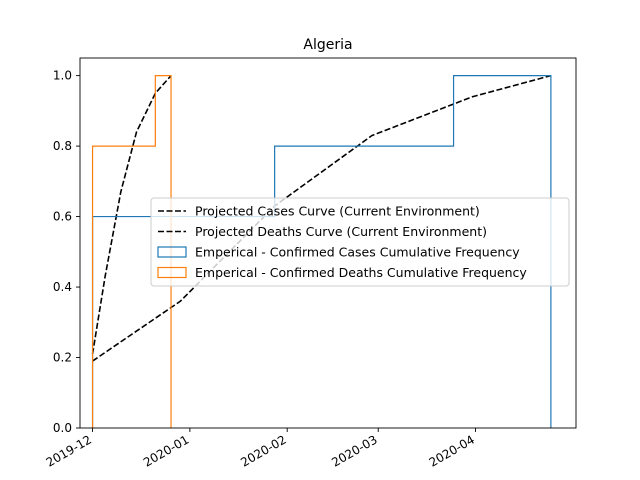  Describe the element at coordinates (62, 76) in the screenshot. I see `y-tick-label: 1.0` at that location.